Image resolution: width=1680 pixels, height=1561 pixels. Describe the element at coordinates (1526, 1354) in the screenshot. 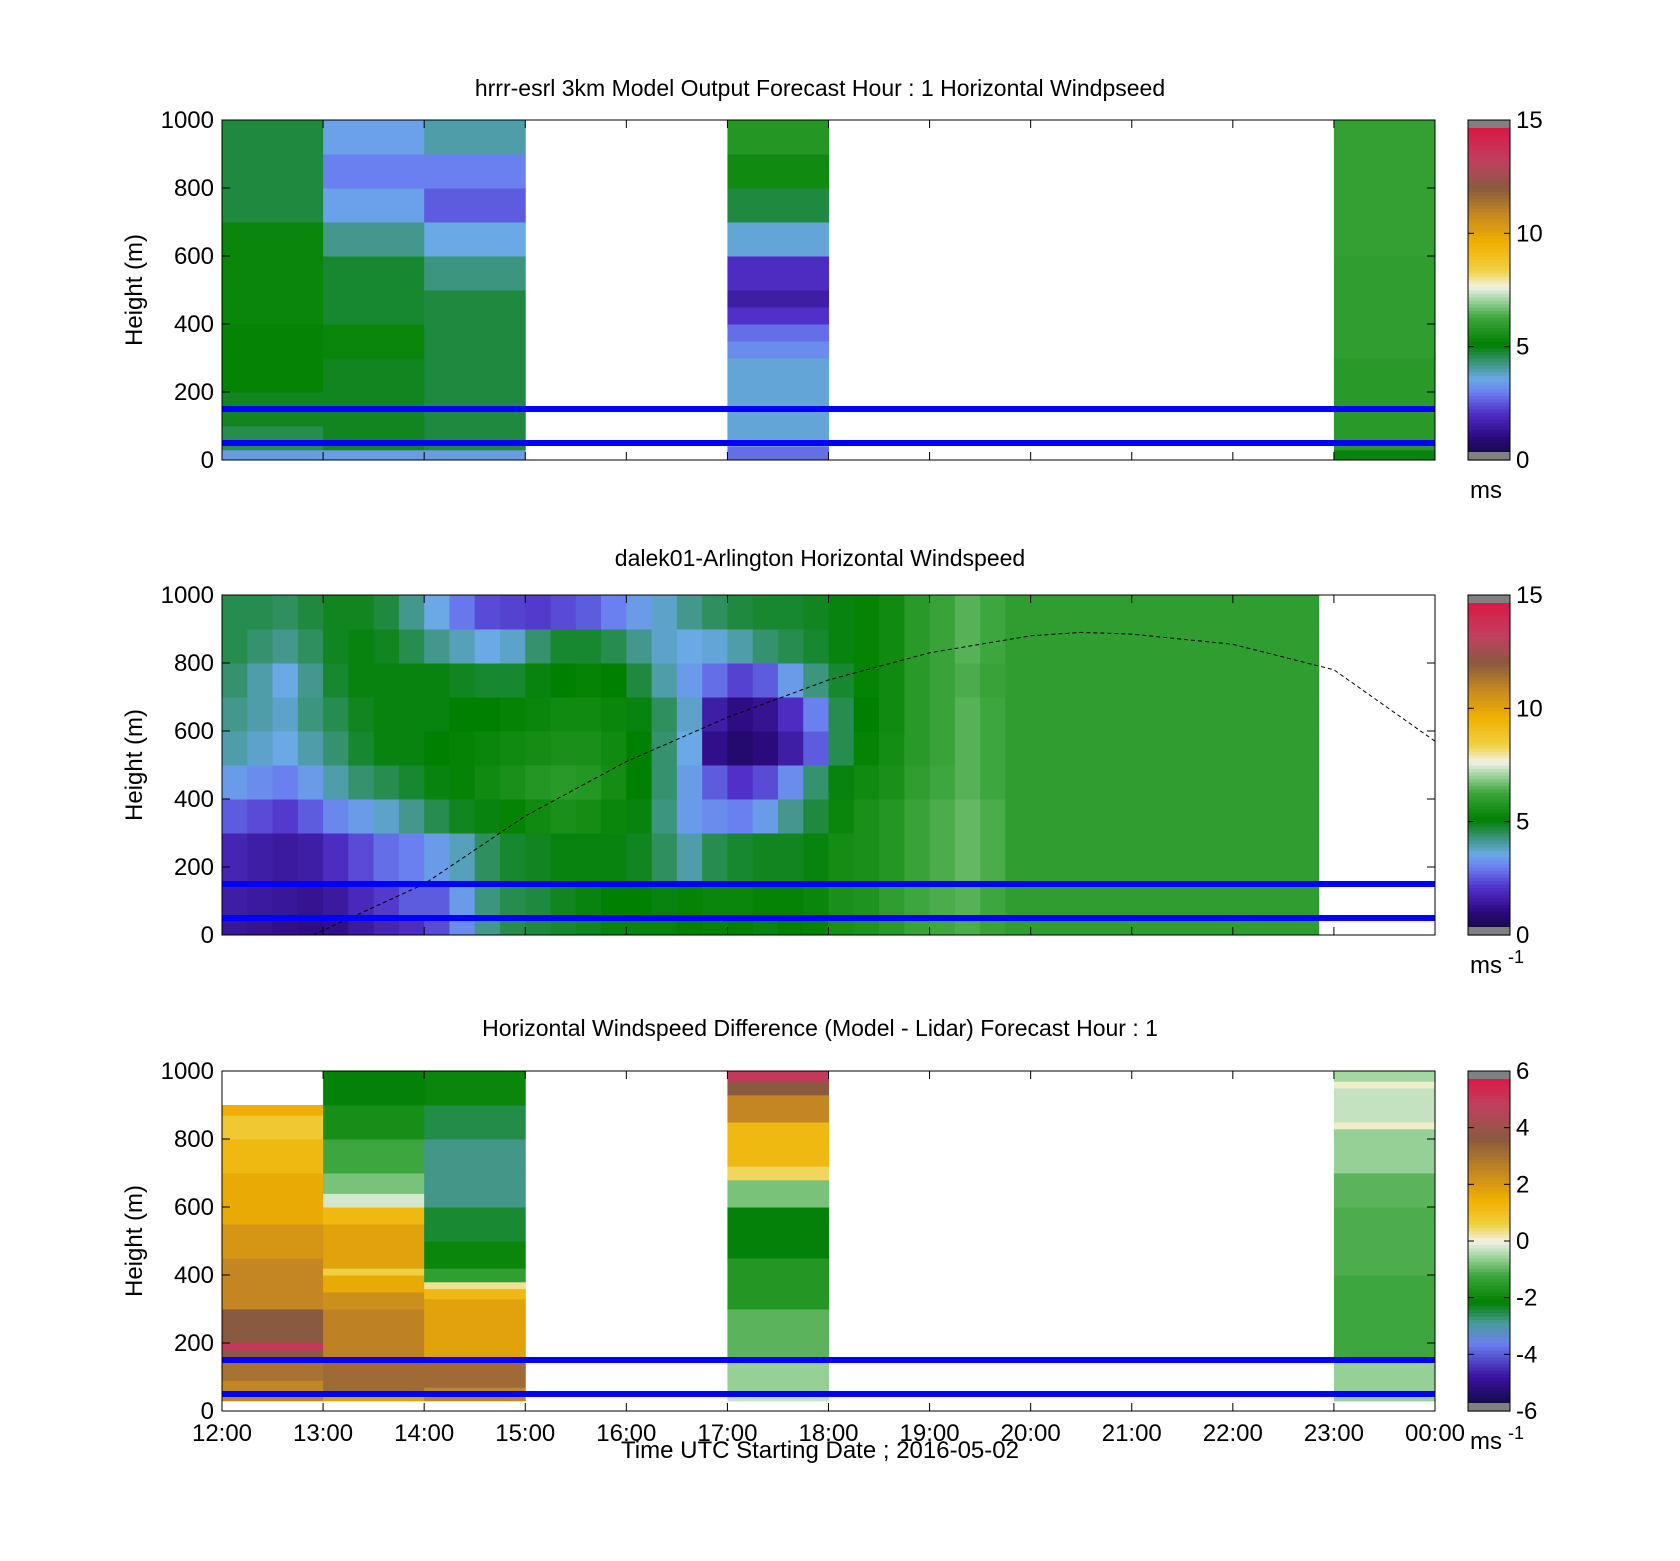

I see `colorbar-tick-label: -4` at that location.